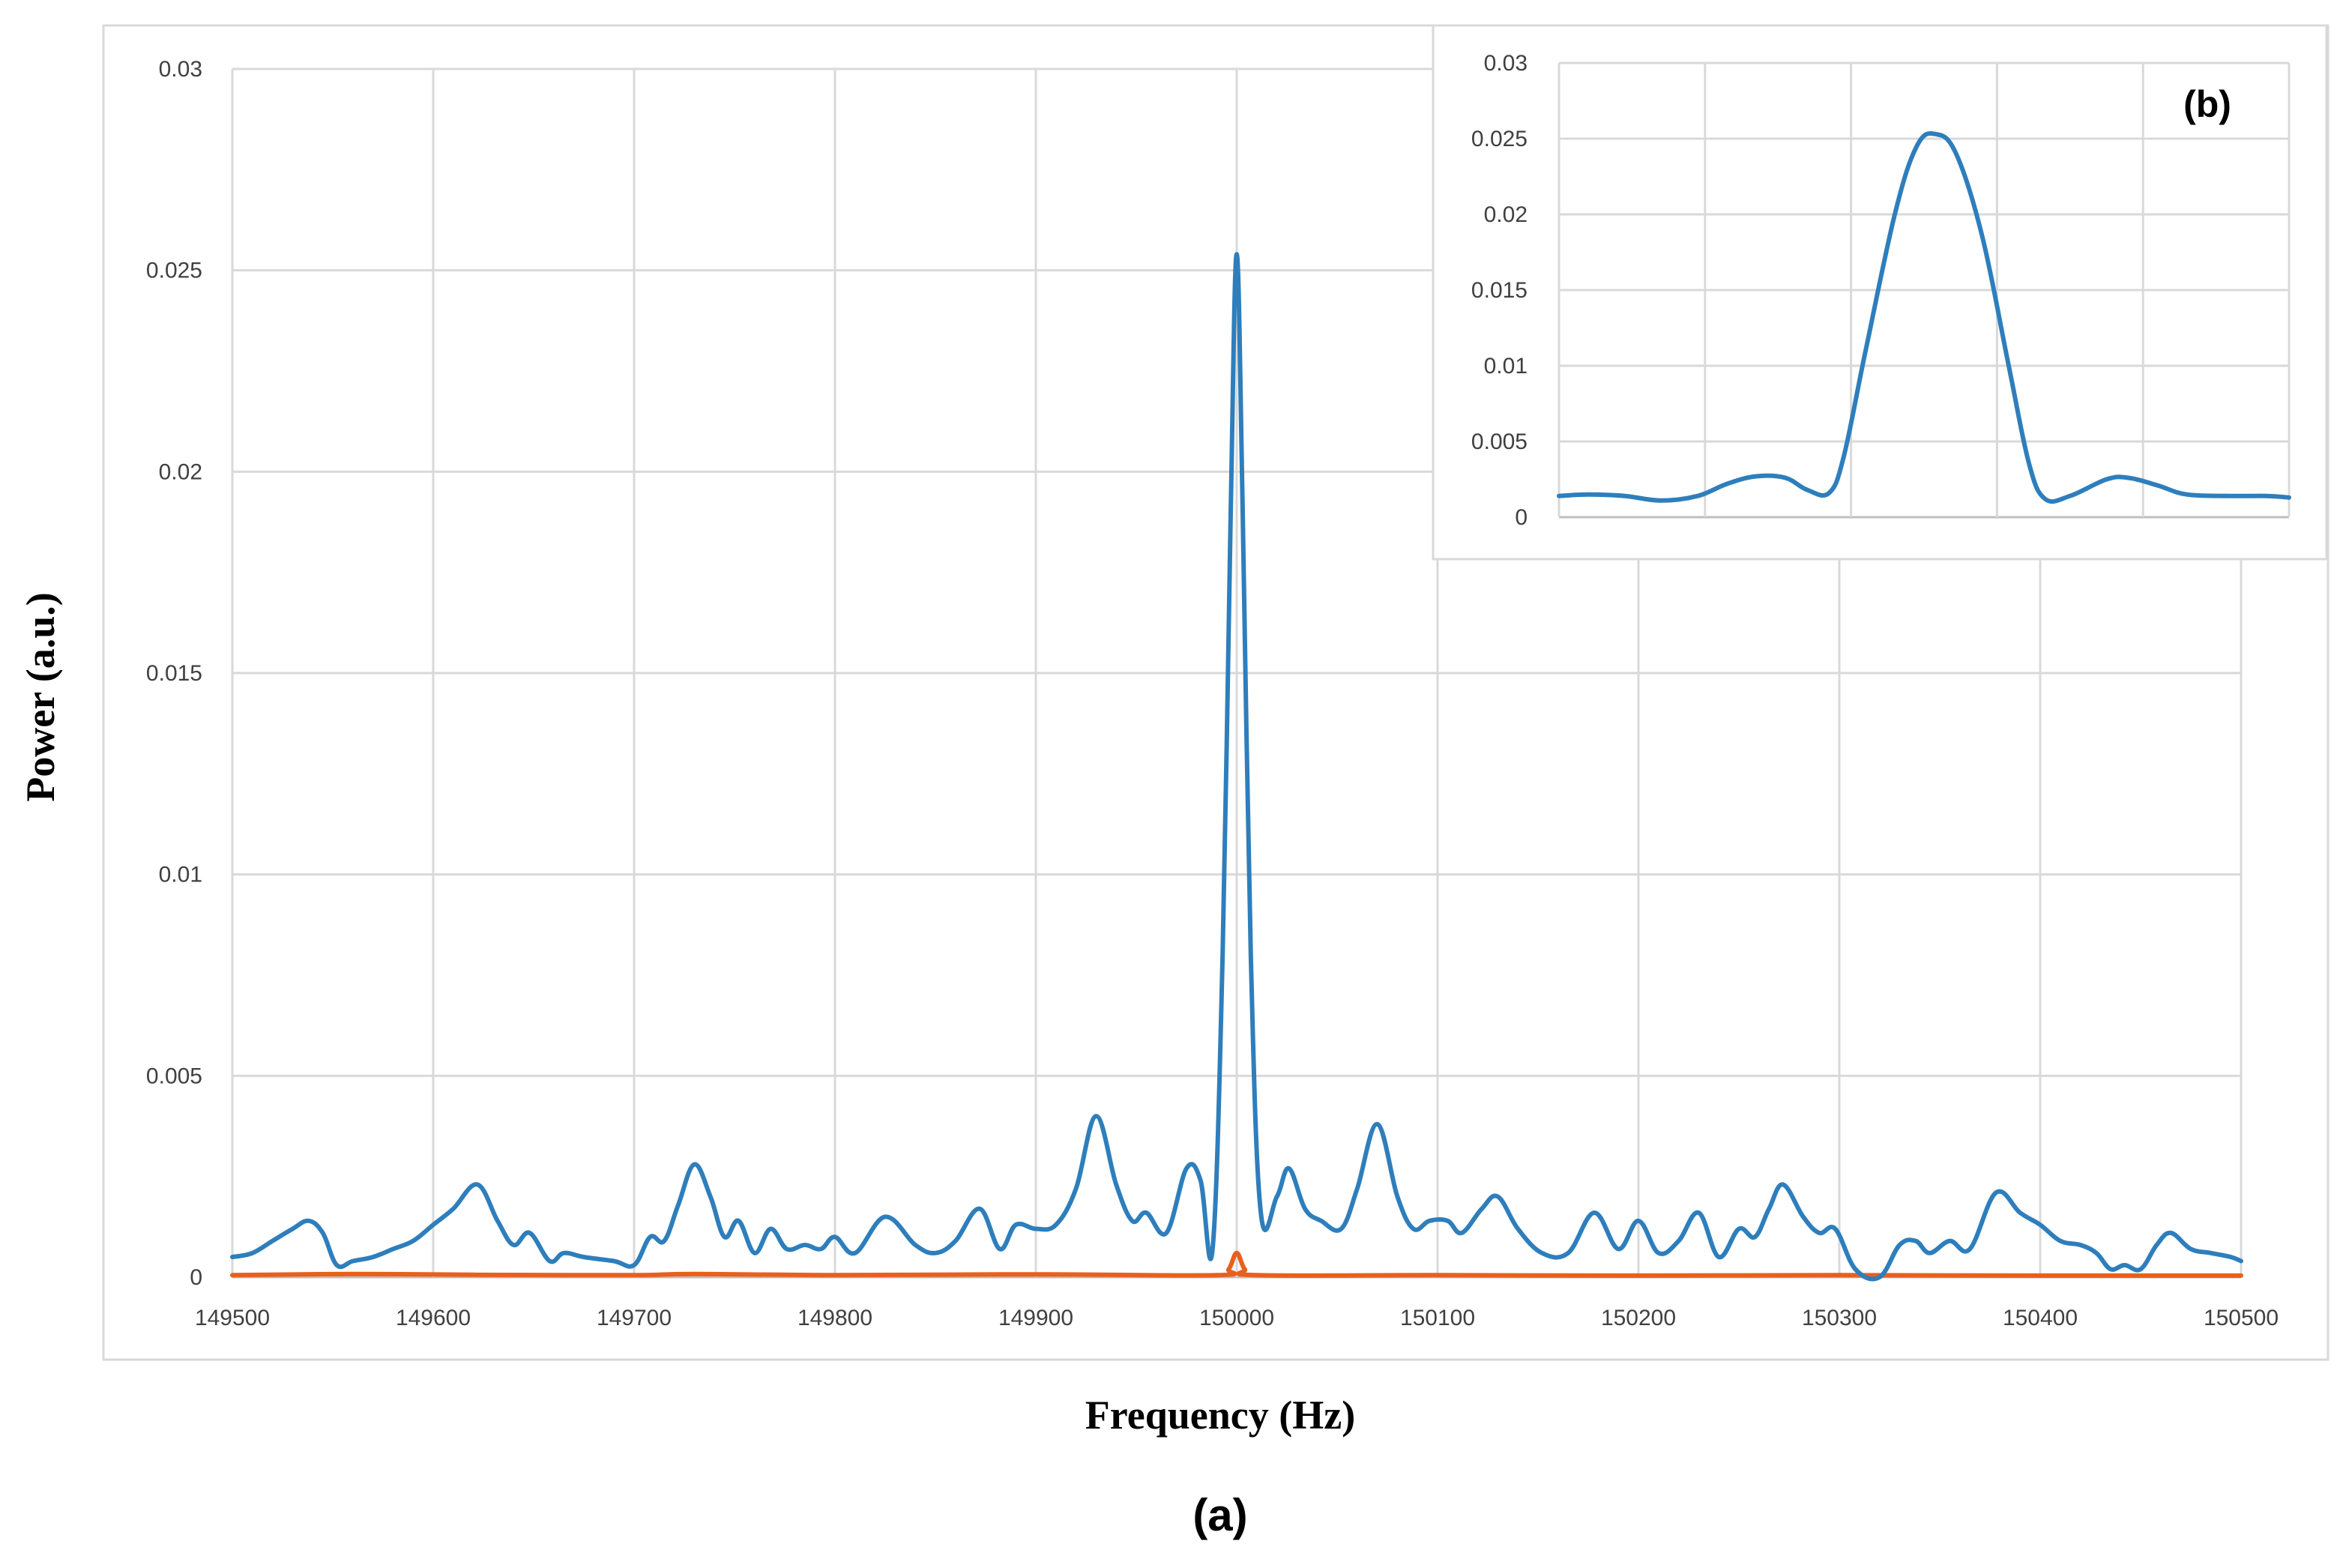 Image resolution: width=2340 pixels, height=1568 pixels. I want to click on inset-y-tick-label: 0.015, so click(1499, 290).